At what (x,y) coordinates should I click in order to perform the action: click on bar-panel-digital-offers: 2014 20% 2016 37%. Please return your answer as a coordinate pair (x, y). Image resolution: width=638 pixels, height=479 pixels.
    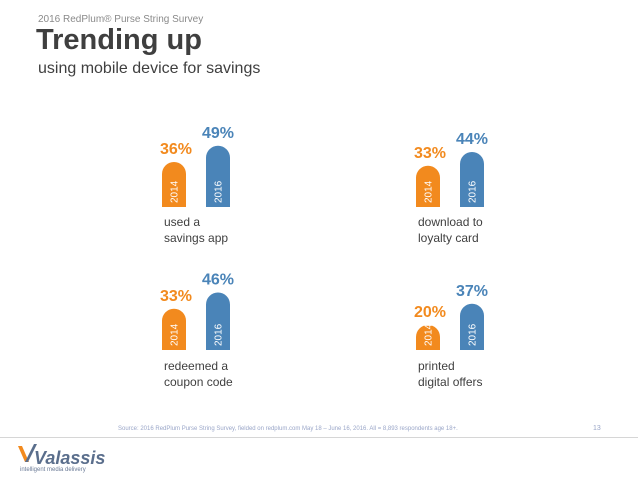
    Looking at the image, I should click on (451, 316).